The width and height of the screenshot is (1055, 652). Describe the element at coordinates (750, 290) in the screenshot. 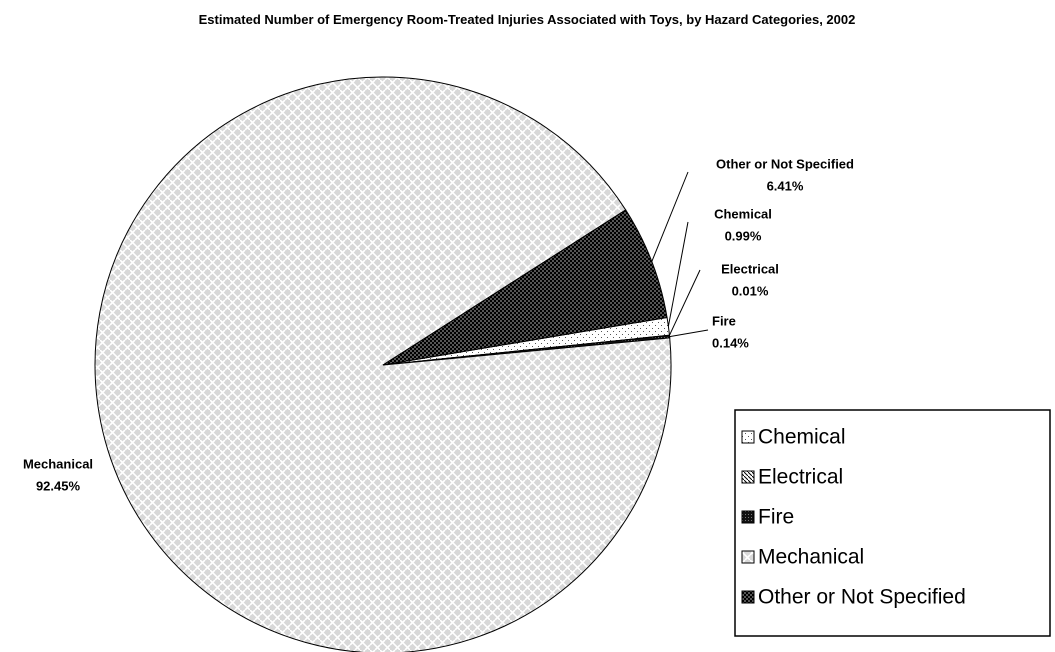

I see `slice-value-label: 0.01%` at that location.